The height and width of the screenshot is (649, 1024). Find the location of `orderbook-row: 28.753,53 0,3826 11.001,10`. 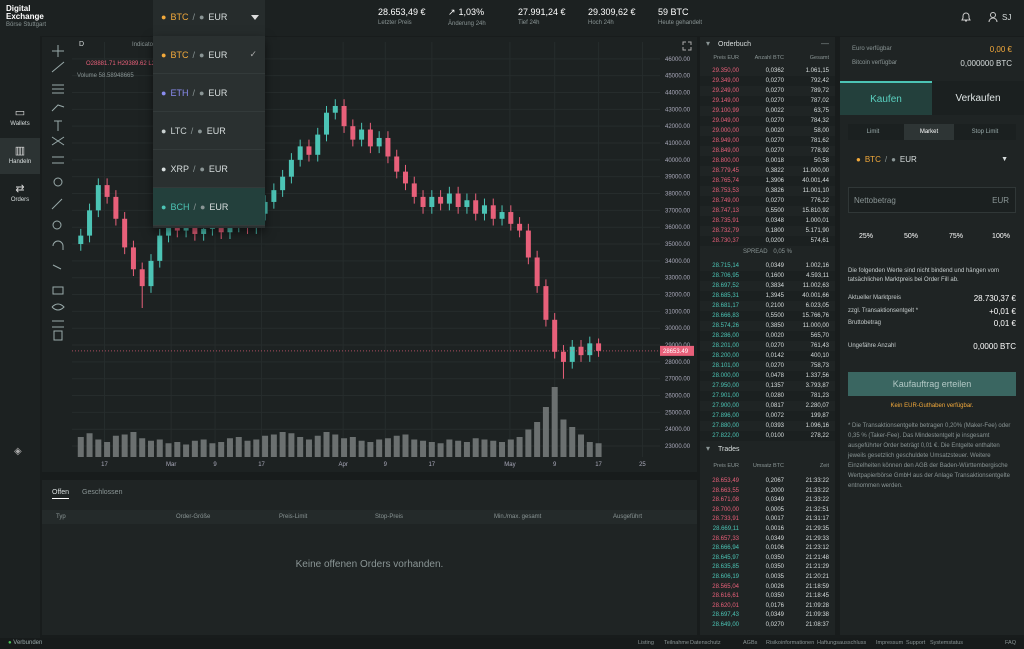

orderbook-row: 28.753,53 0,3826 11.001,10 is located at coordinates (767, 191).